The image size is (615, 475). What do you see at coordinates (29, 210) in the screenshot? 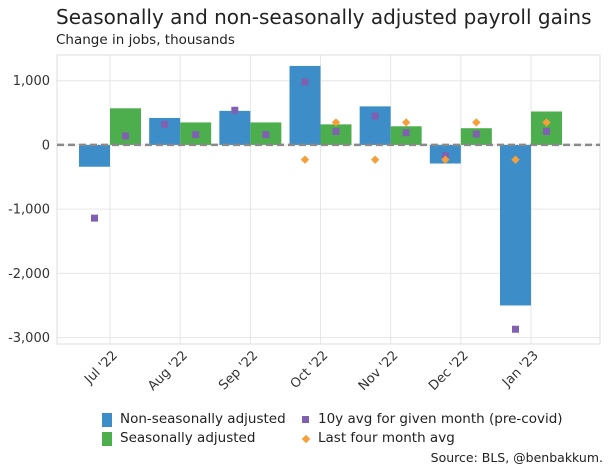
I see `y-tick-label: -1,000` at bounding box center [29, 210].